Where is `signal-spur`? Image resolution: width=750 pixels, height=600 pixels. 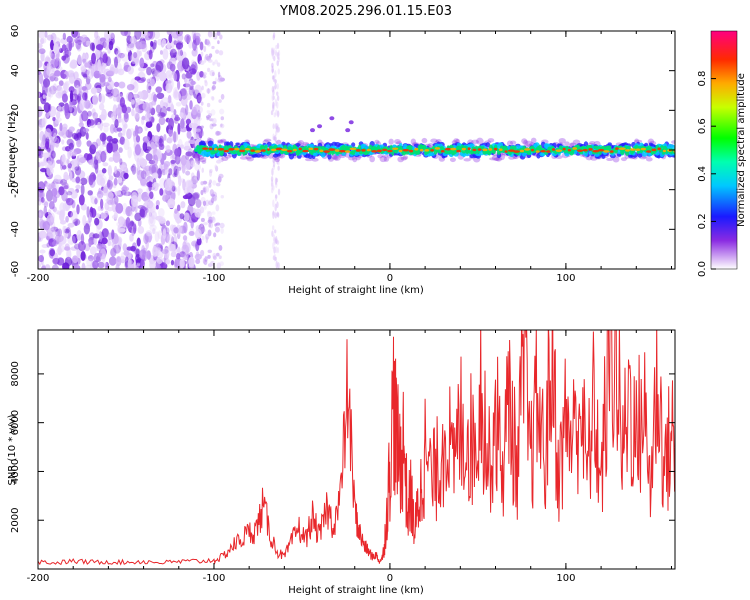 signal-spur is located at coordinates (332, 118).